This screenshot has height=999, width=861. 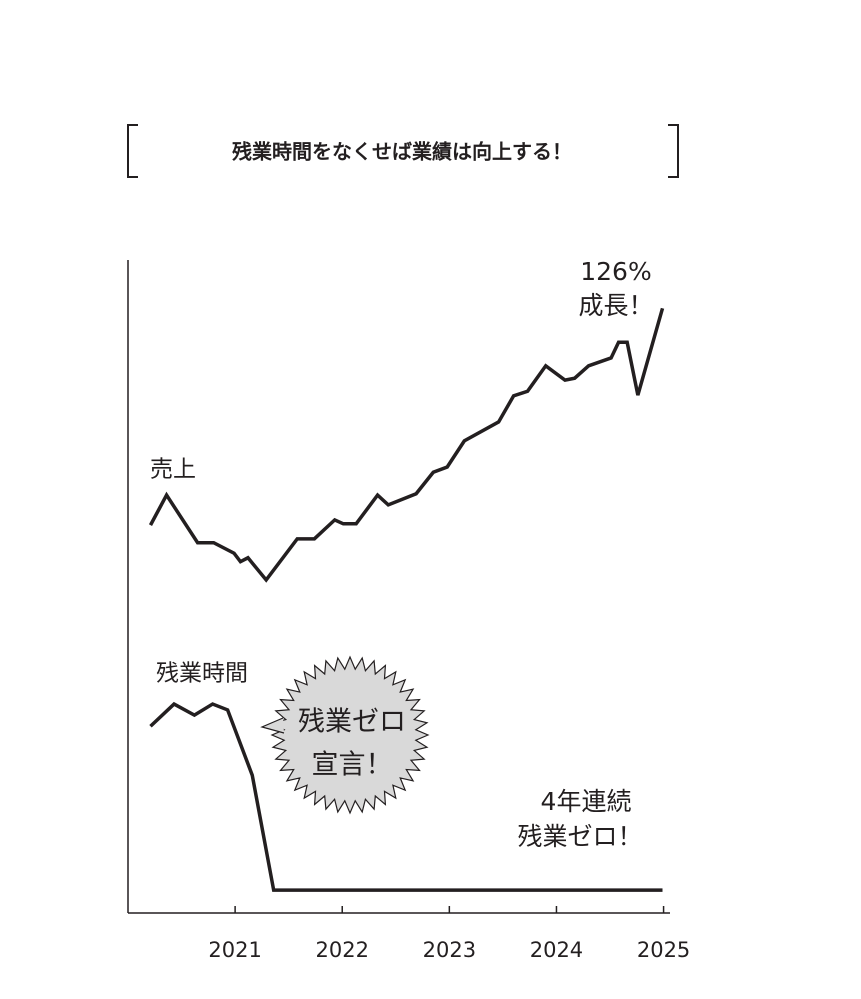 I want to click on callout-tail, so click(x=272, y=725).